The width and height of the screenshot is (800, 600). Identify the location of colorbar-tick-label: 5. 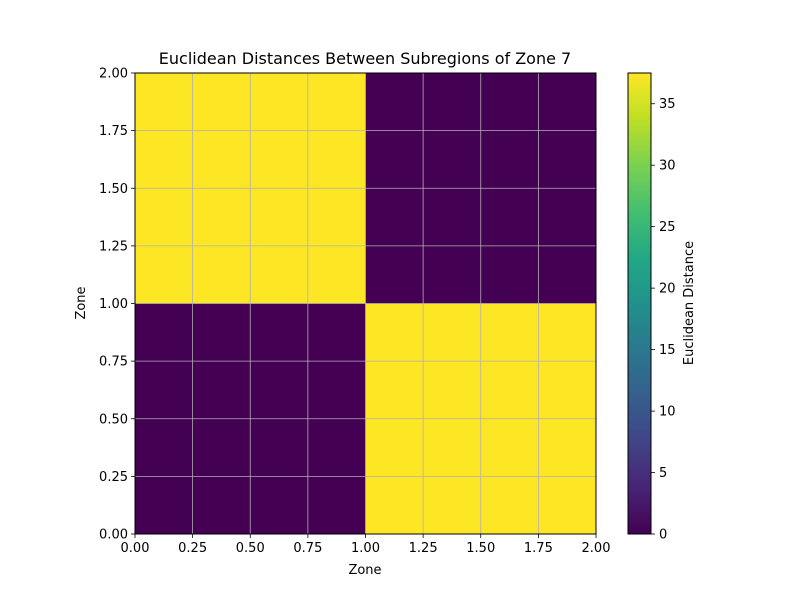
(663, 473).